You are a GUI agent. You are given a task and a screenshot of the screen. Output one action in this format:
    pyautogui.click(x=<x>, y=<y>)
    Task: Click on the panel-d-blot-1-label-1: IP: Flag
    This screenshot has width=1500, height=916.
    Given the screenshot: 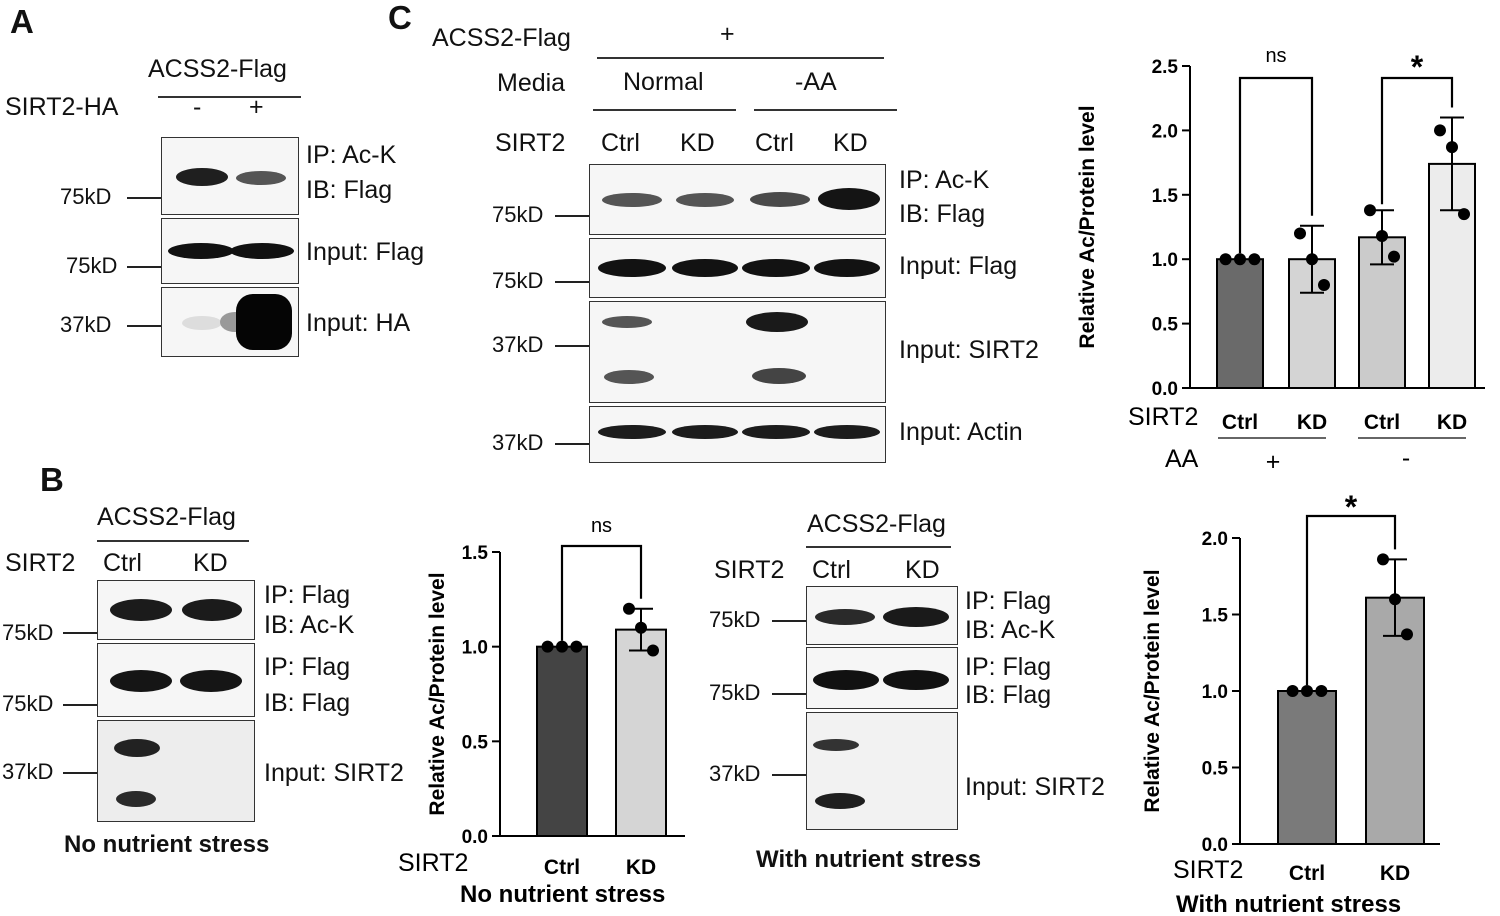 What is the action you would take?
    pyautogui.click(x=1008, y=601)
    